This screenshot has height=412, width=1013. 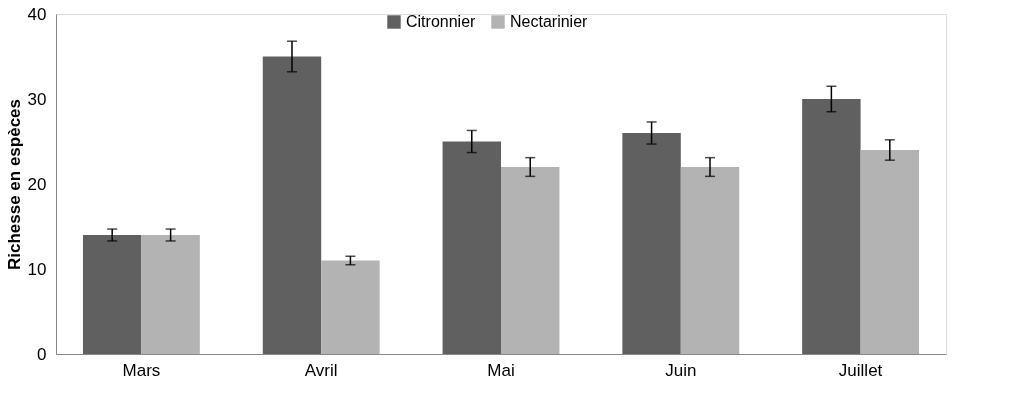 I want to click on y-tick-label: 40, so click(x=37, y=14).